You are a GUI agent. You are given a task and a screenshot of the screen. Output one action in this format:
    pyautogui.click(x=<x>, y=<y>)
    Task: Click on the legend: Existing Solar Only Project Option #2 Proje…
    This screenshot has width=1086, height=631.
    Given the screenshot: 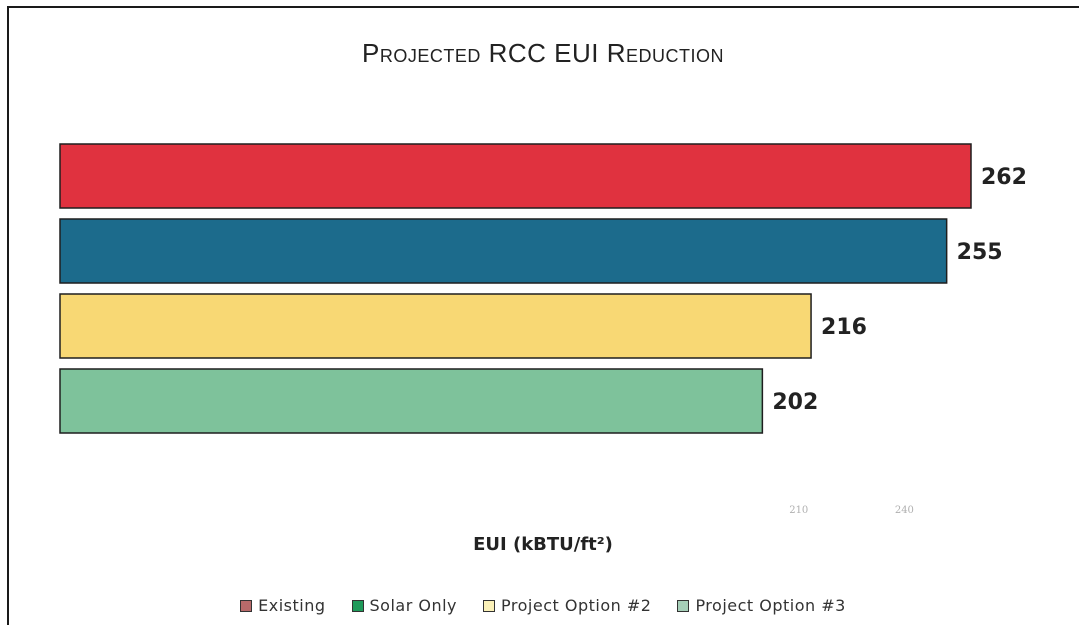 What is the action you would take?
    pyautogui.click(x=543, y=605)
    